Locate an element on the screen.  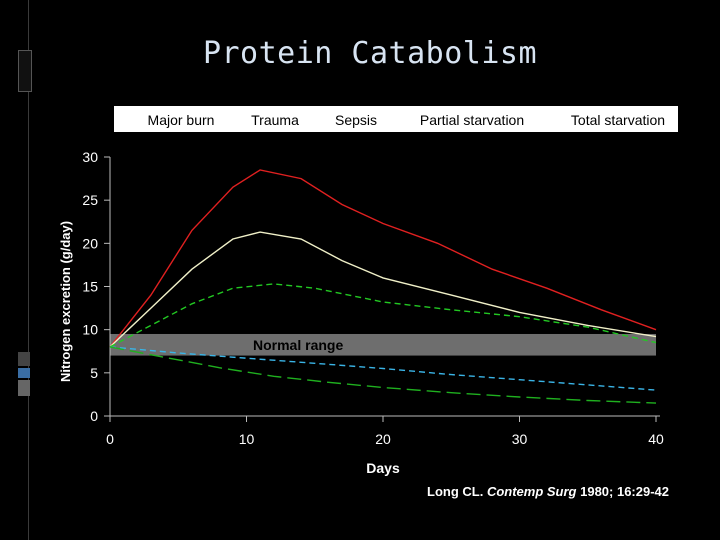
normal-range-band is located at coordinates (383, 344).